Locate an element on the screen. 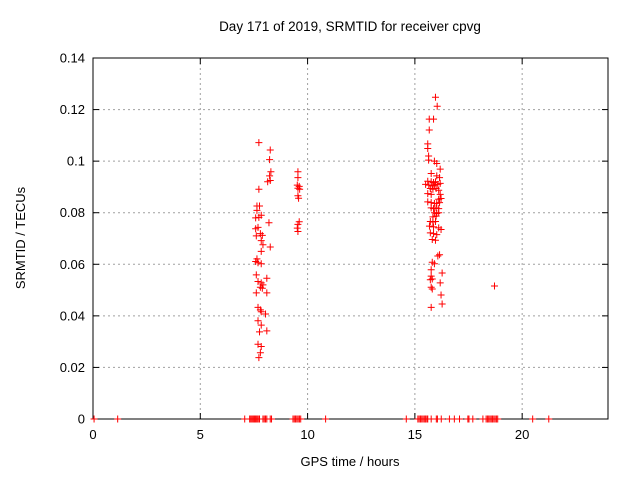  y-tick-label: 0.04 is located at coordinates (72, 315).